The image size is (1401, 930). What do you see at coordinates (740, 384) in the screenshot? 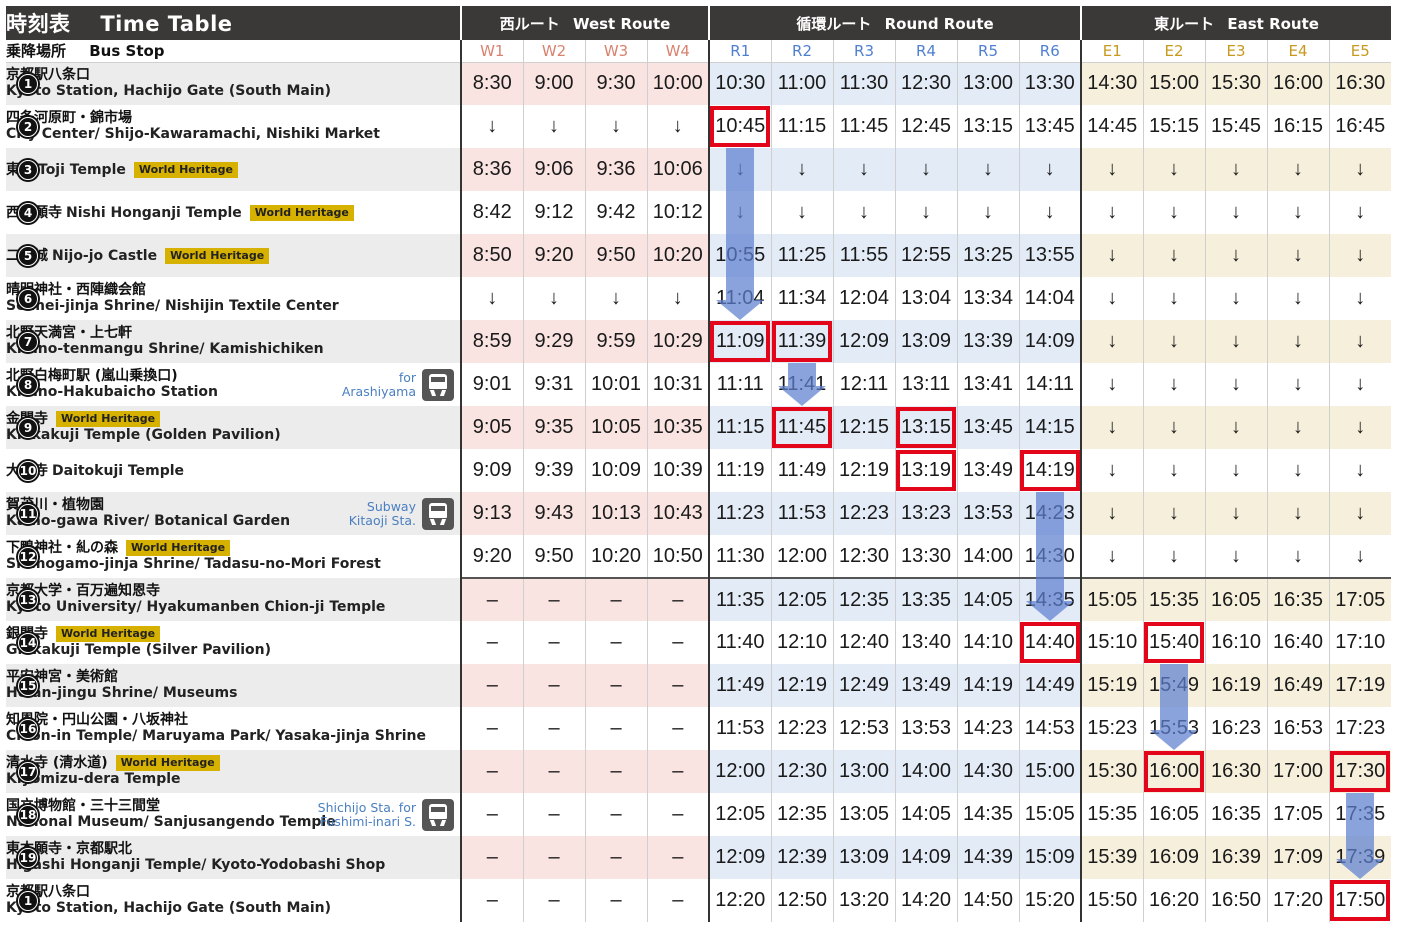
I see `time-cell: 11:11` at bounding box center [740, 384].